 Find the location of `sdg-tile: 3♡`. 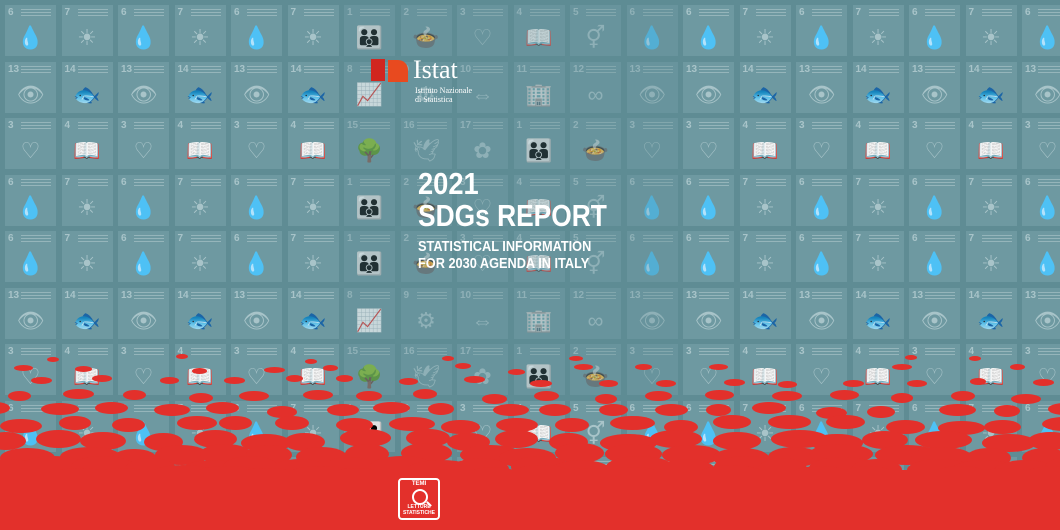

sdg-tile: 3♡ is located at coordinates (30, 143).